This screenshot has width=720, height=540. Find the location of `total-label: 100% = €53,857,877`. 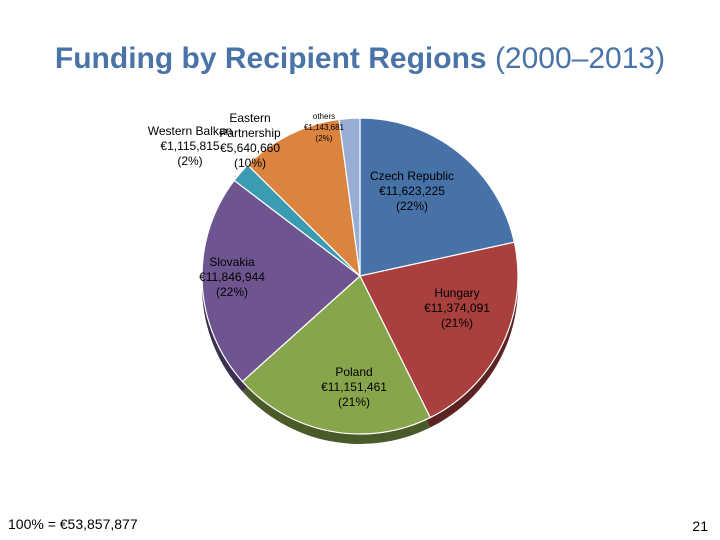

total-label: 100% = €53,857,877 is located at coordinates (73, 524).